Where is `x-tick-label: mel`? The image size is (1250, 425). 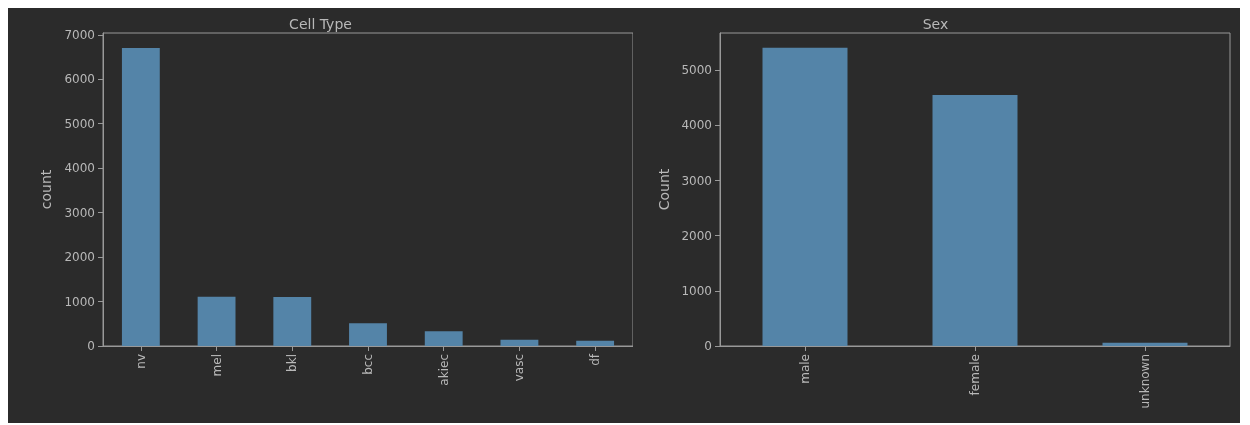 x-tick-label: mel is located at coordinates (216, 365).